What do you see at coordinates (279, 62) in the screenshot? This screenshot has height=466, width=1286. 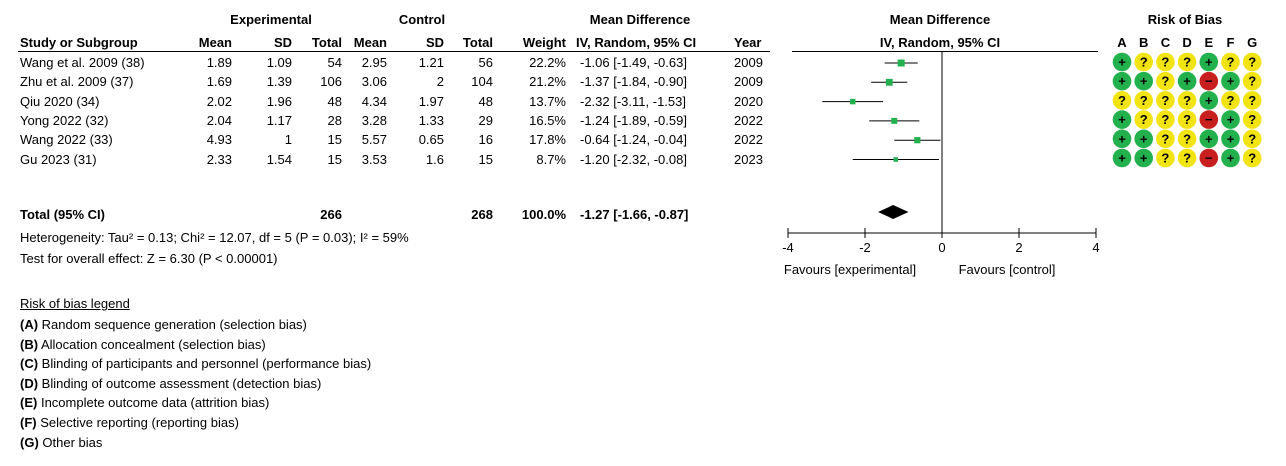 I see `exp-sd: 1.09` at bounding box center [279, 62].